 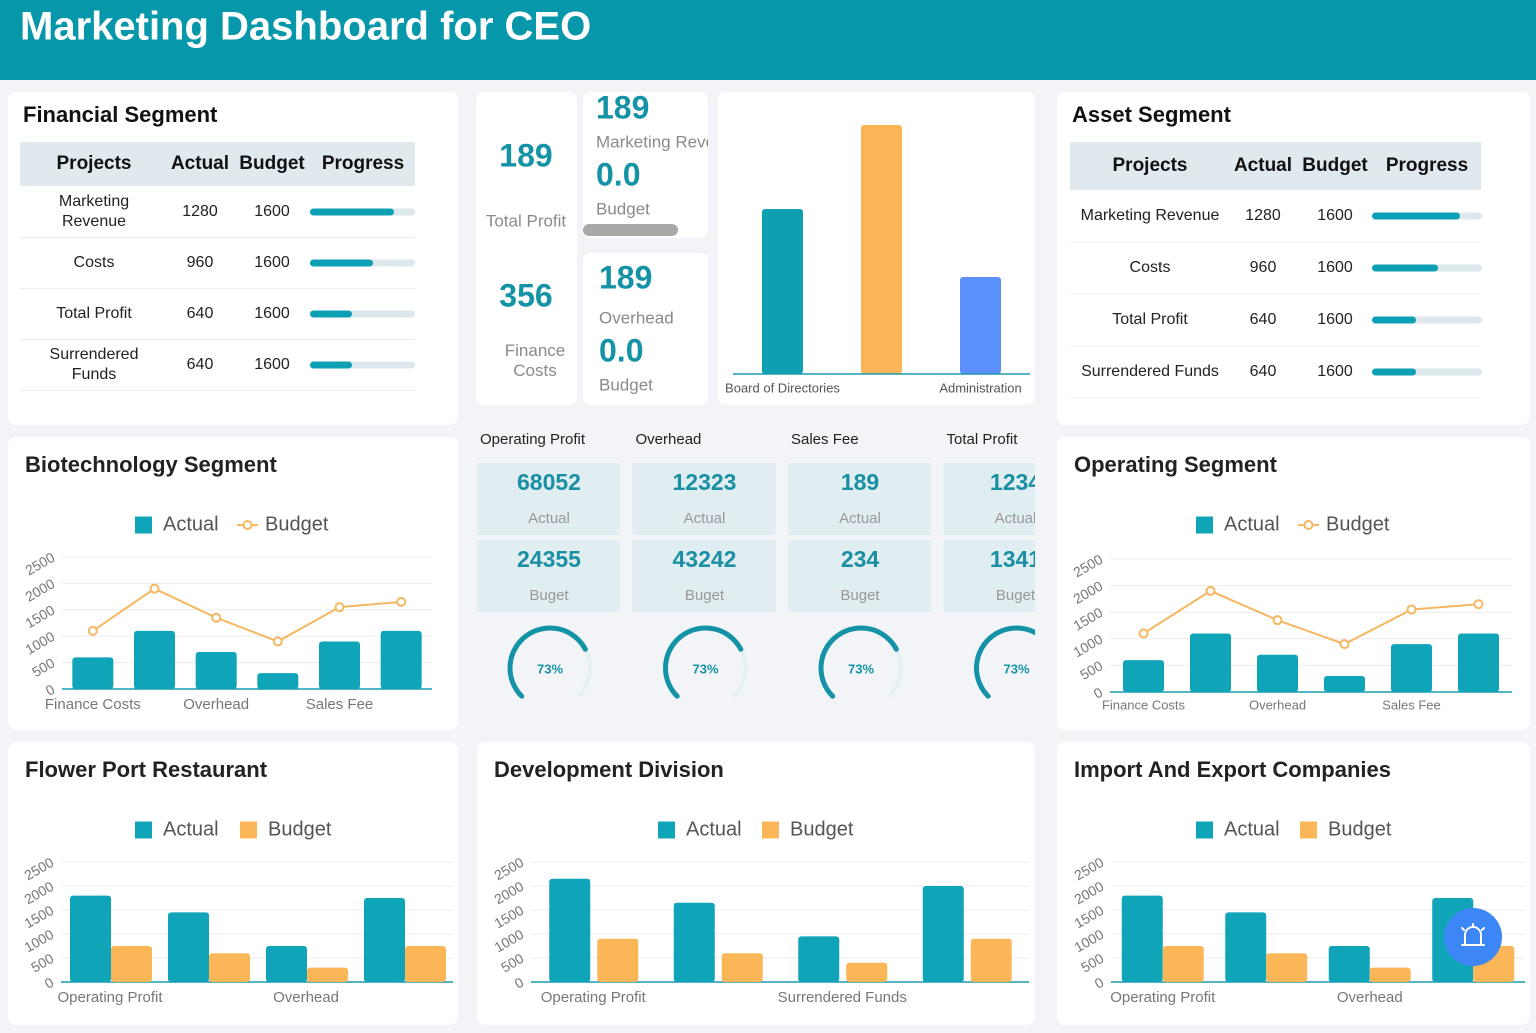 I want to click on budget-card-content: 189 Marketing Revenue 0.0 Budget, so click(x=669, y=153).